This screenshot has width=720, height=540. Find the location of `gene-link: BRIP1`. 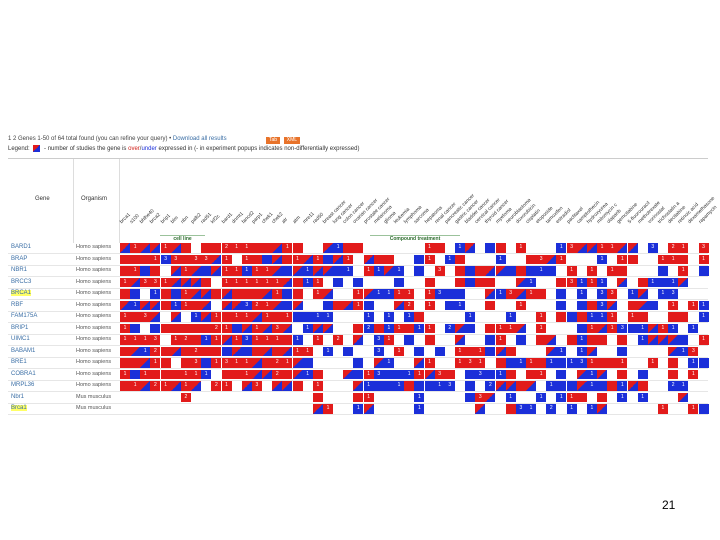

gene-link: BRIP1 is located at coordinates (20, 327).